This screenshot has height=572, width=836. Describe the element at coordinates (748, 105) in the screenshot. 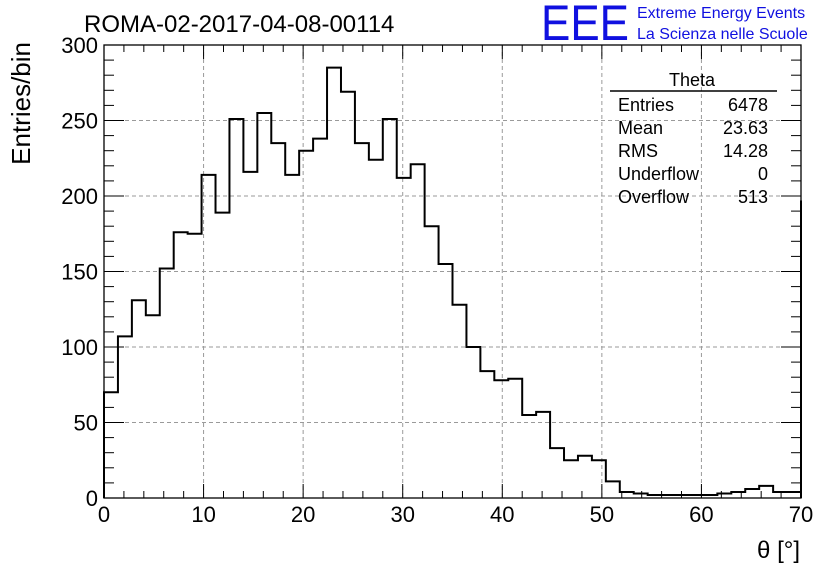

I see `stats-row-value: 6478` at that location.